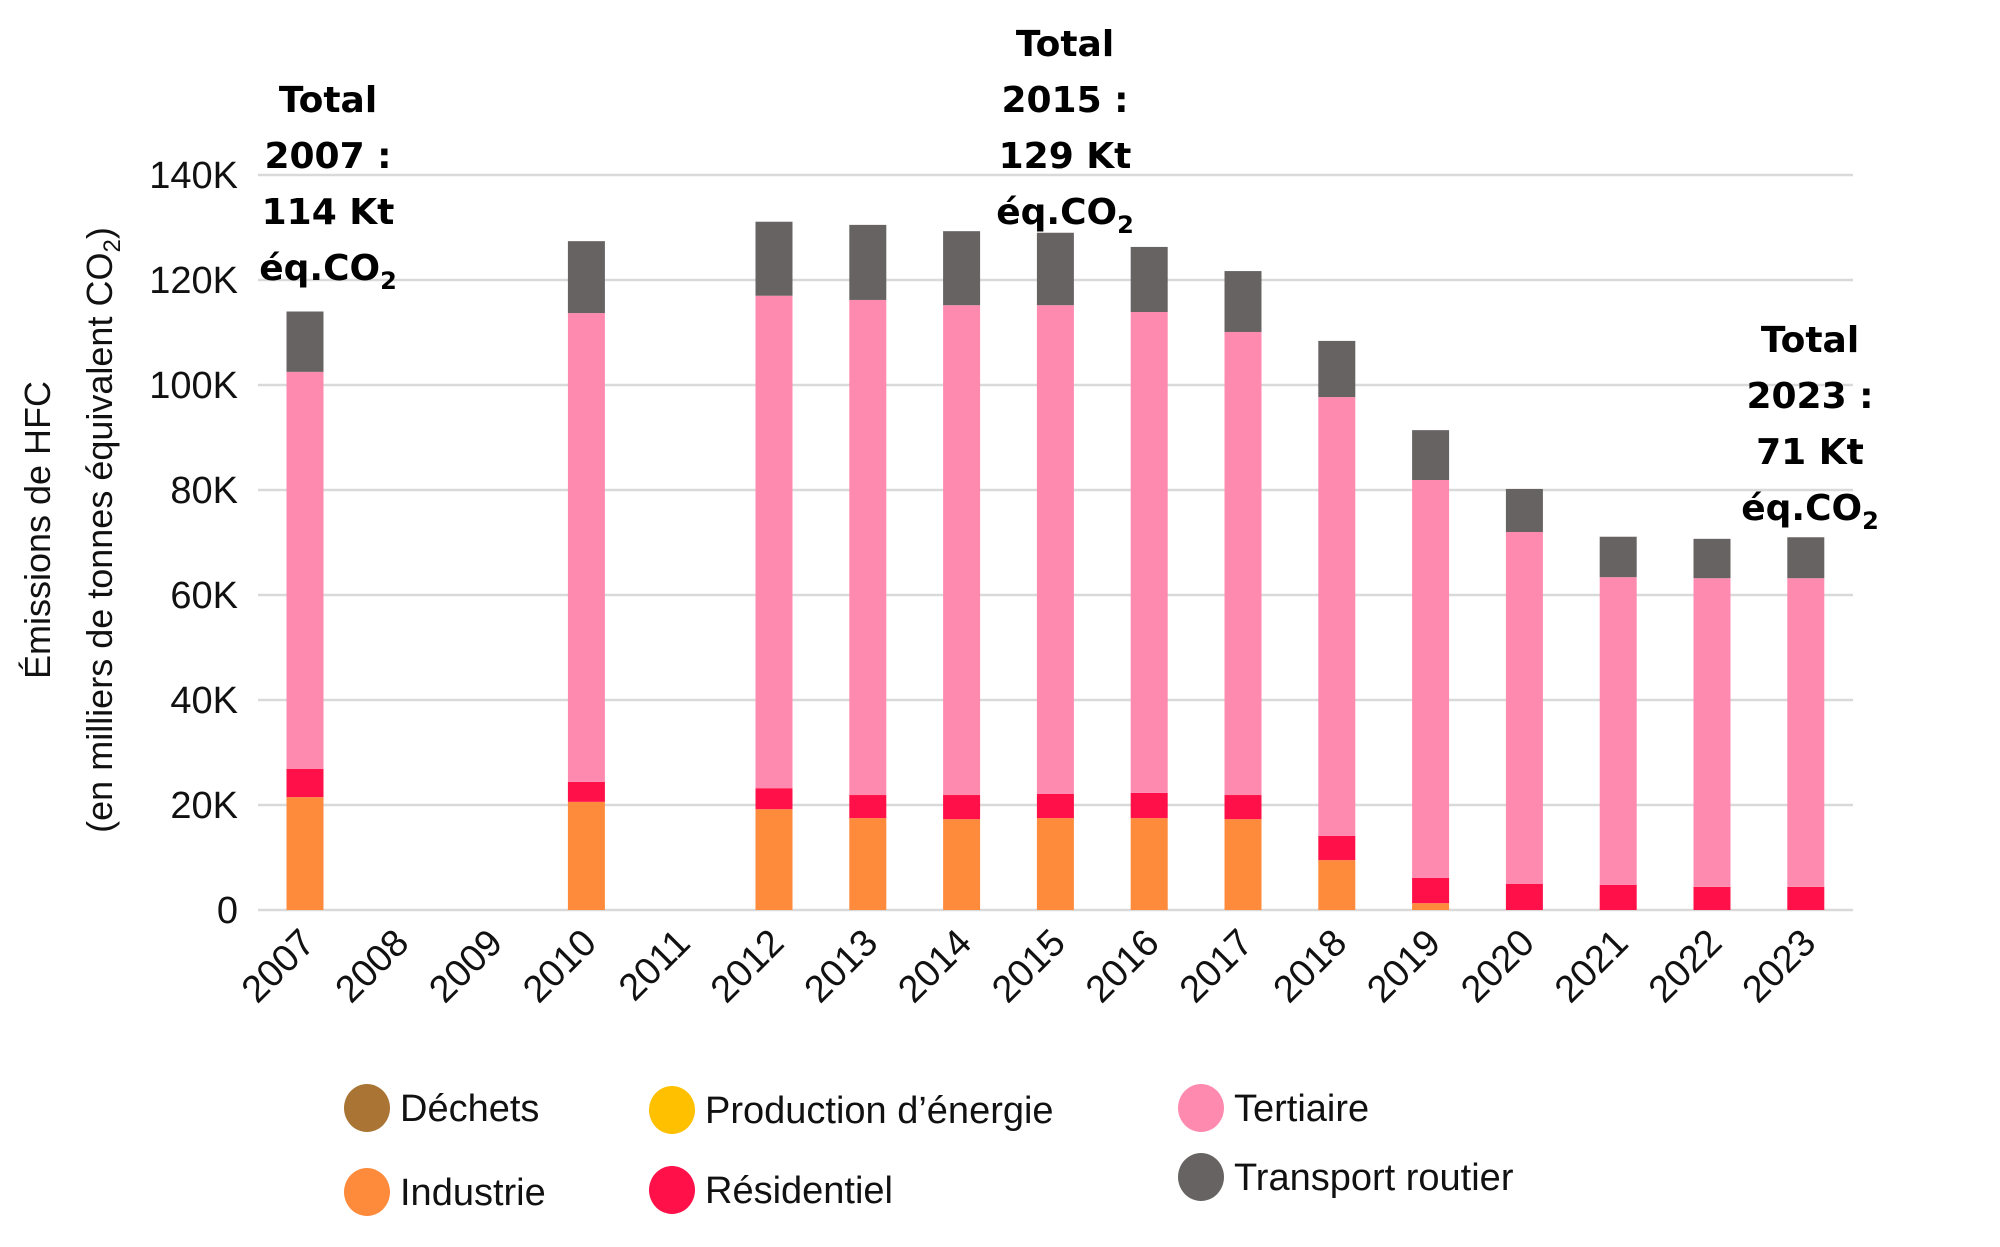 This screenshot has width=2000, height=1247. I want to click on y-tick-label: 20K, so click(204, 806).